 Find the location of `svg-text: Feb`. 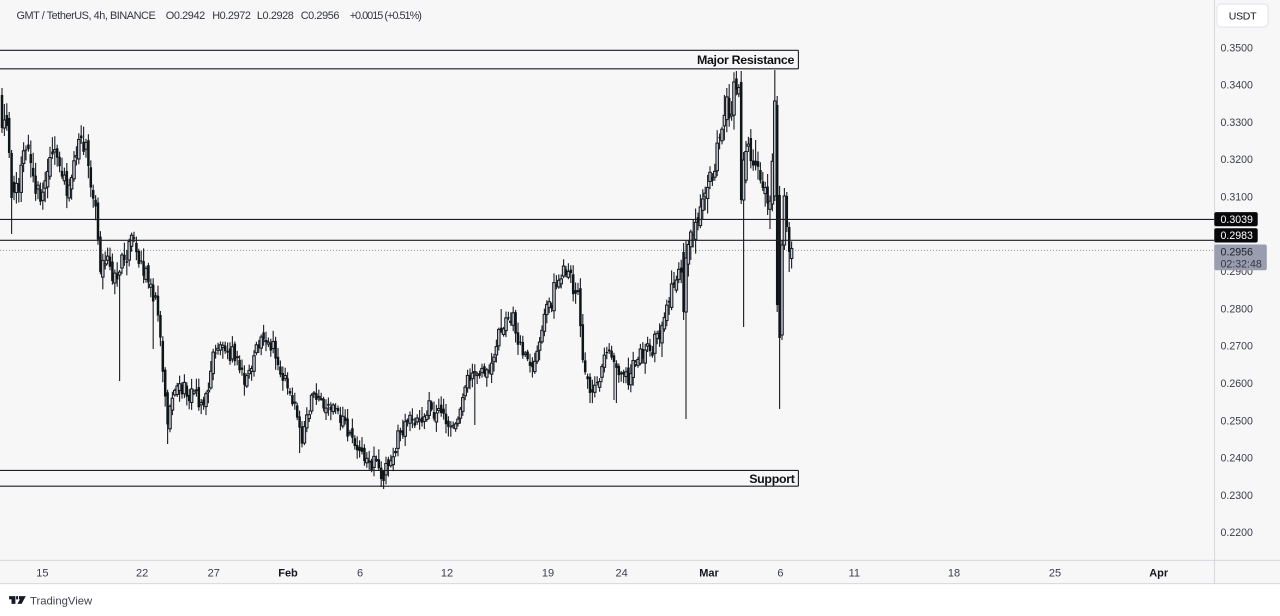

svg-text: Feb is located at coordinates (288, 574).